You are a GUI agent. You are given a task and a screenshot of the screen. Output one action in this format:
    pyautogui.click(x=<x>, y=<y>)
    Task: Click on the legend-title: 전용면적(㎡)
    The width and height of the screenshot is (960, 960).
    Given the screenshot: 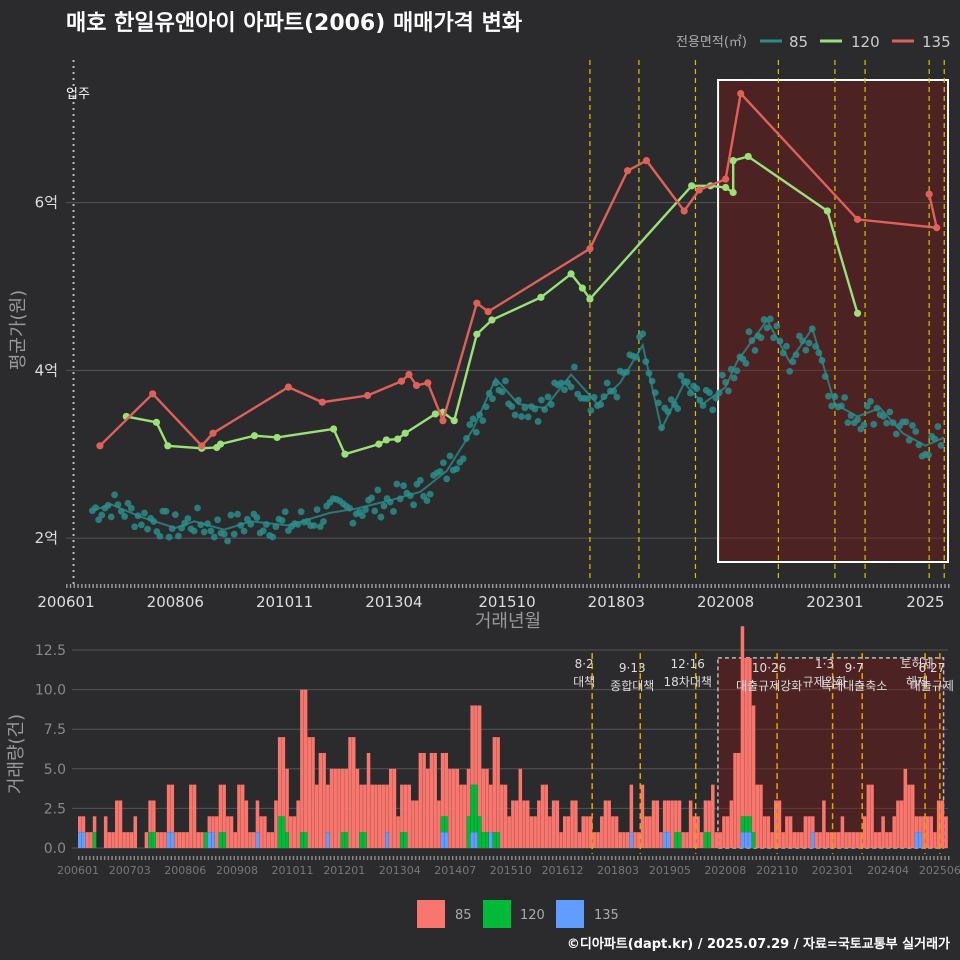 What is the action you would take?
    pyautogui.click(x=711, y=42)
    